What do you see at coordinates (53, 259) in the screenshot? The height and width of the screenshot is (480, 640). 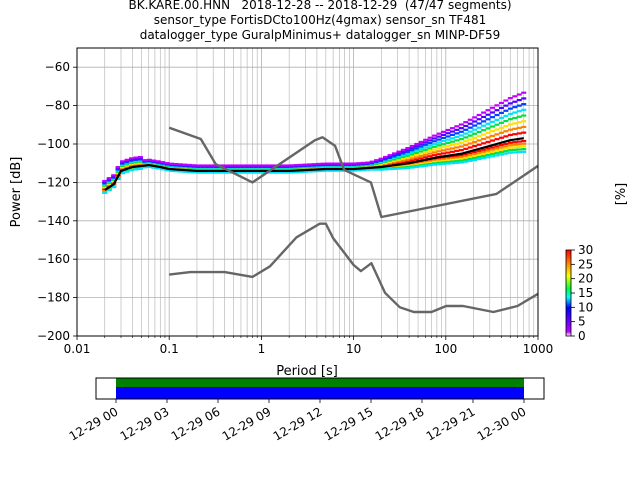 I see `y-tick-label: −160` at bounding box center [53, 259].